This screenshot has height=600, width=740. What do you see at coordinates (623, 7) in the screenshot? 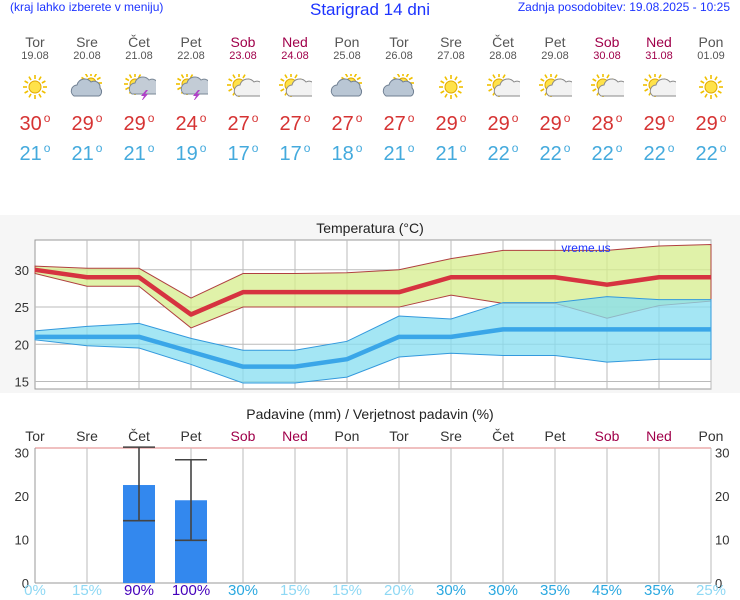
I see `last-update: Zadnja posodobitev: 19.08.2025 - 10:25` at bounding box center [623, 7].